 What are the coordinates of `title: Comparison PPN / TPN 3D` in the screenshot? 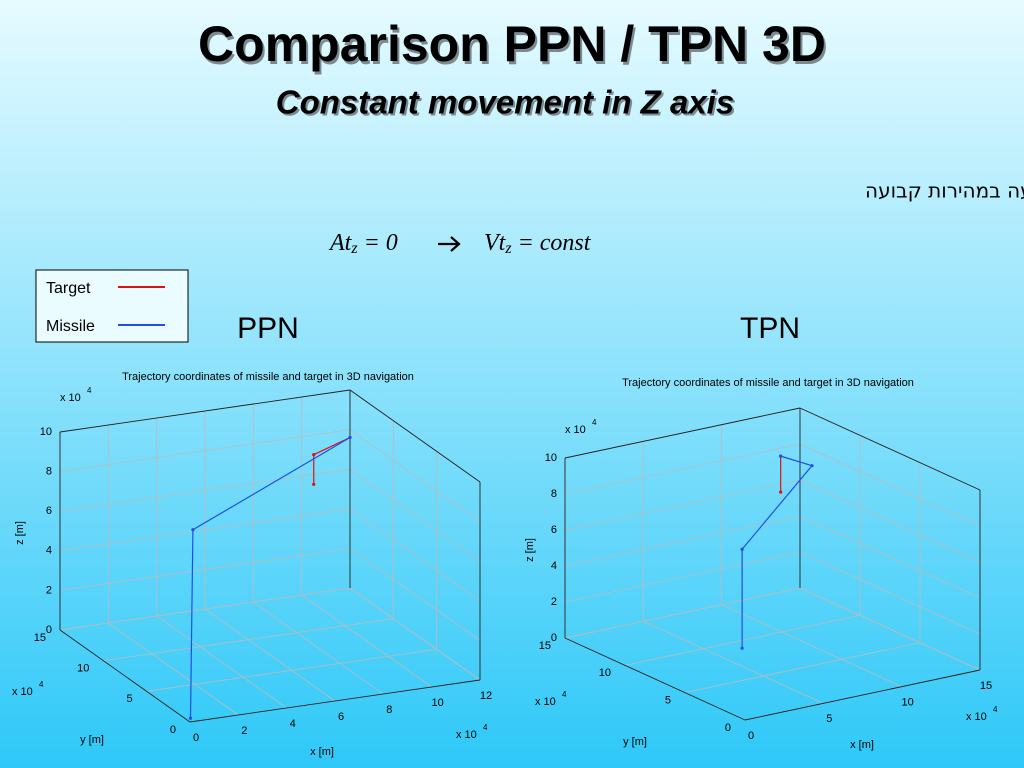 It's located at (512, 44).